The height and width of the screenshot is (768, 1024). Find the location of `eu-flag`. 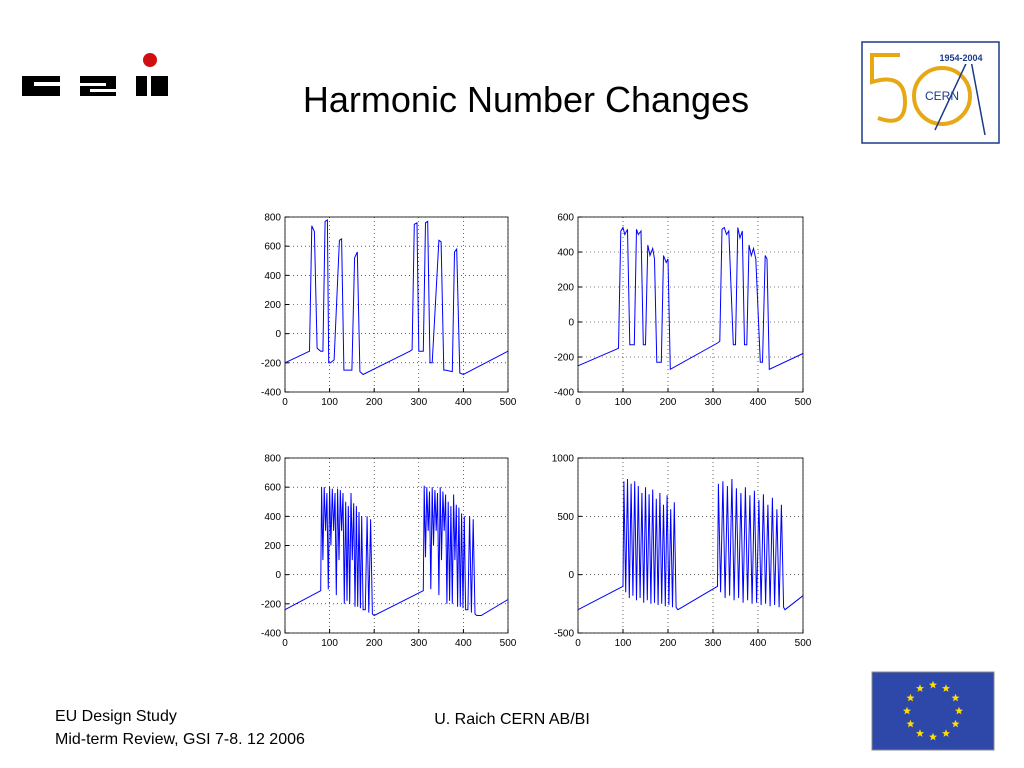

eu-flag is located at coordinates (933, 711).